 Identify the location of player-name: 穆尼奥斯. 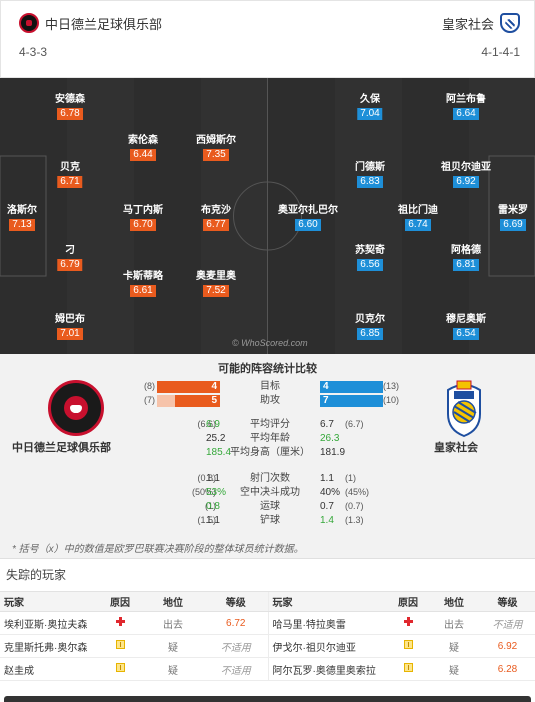
(466, 319).